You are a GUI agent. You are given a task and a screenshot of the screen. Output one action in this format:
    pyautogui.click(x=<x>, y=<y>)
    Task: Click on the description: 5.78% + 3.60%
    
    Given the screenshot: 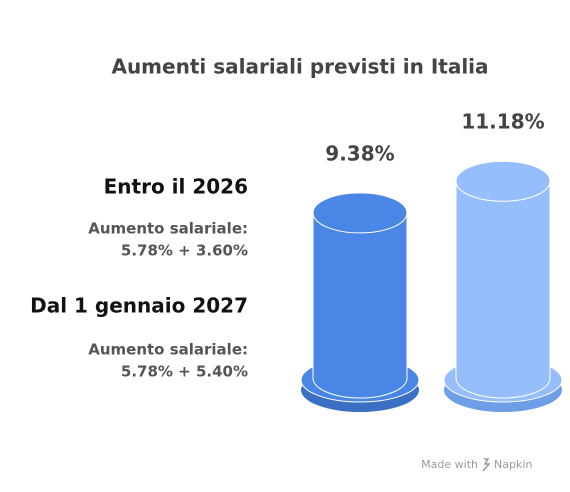 What is the action you would take?
    pyautogui.click(x=184, y=251)
    